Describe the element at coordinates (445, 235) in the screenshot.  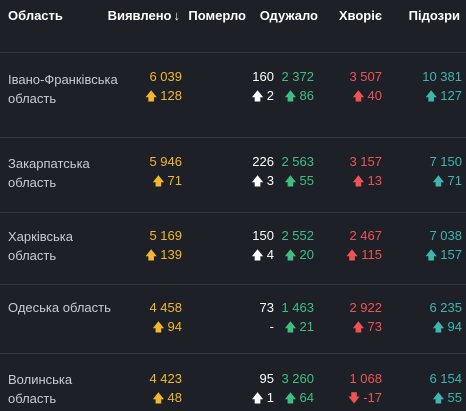
I see `suspected-total: 7 038` at that location.